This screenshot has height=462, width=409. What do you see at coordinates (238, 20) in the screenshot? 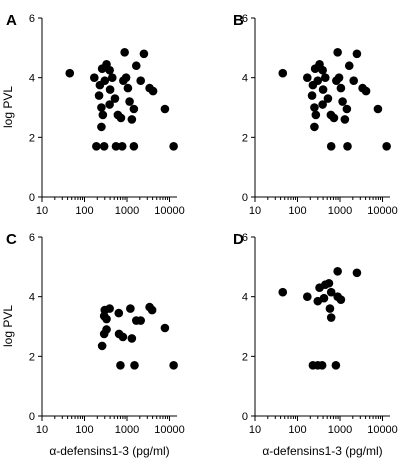
I see `panel-letter: B` at bounding box center [238, 20].